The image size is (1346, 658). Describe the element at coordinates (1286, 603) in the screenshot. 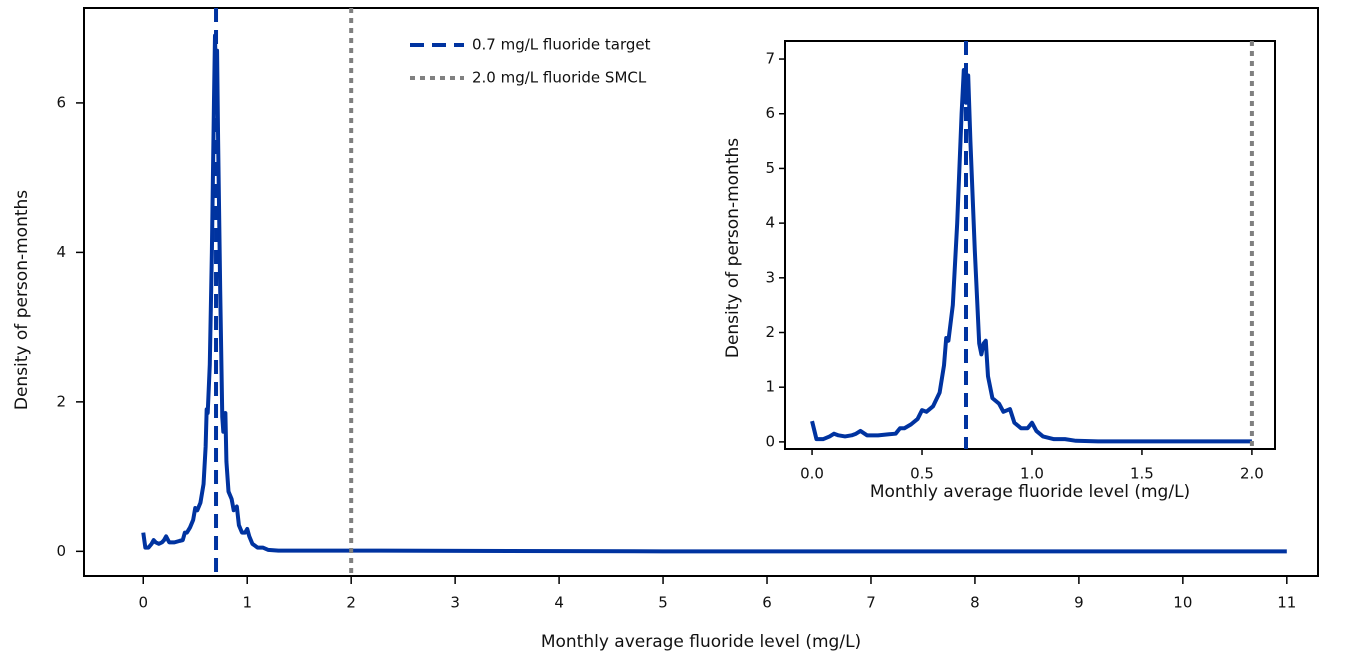

I see `x-tick-label: 11` at that location.